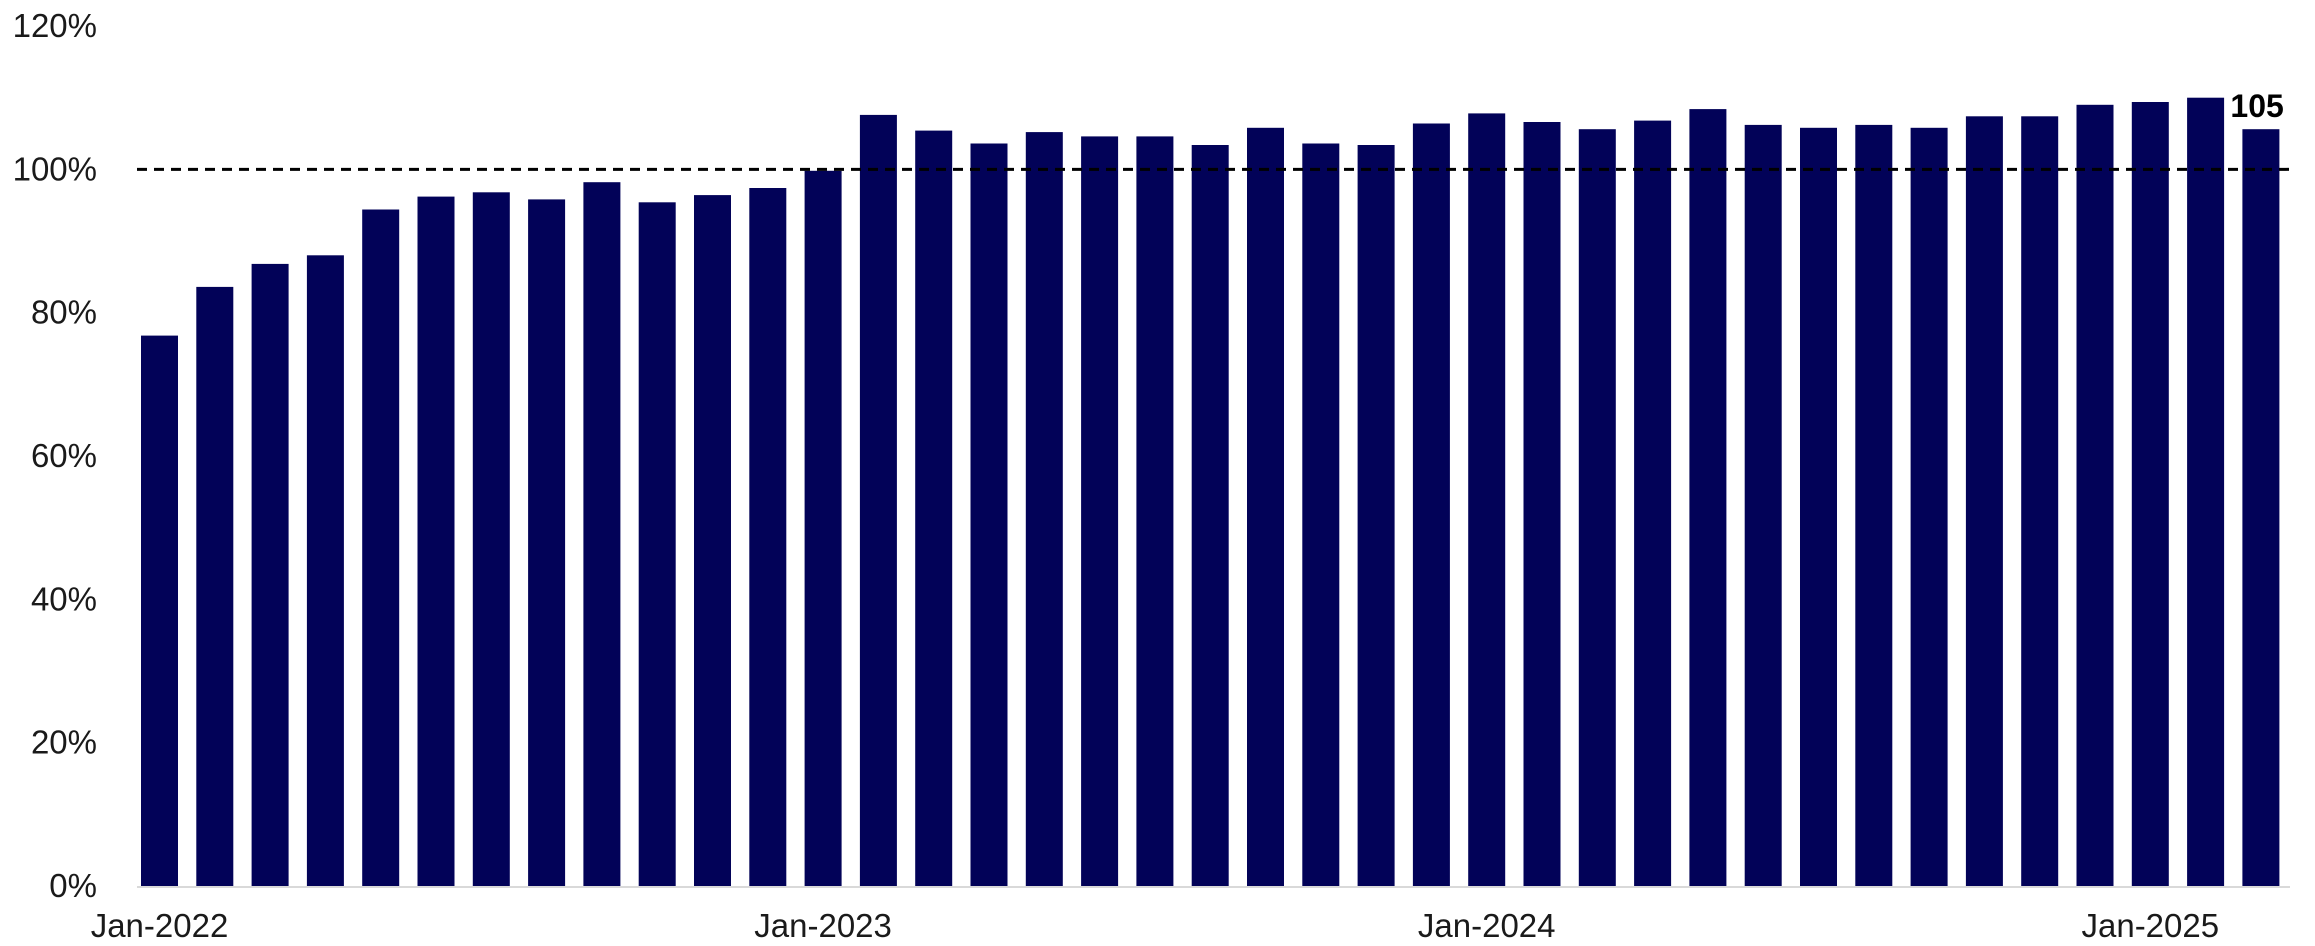 This screenshot has height=946, width=2315. I want to click on y-tick-label: 80%, so click(64, 312).